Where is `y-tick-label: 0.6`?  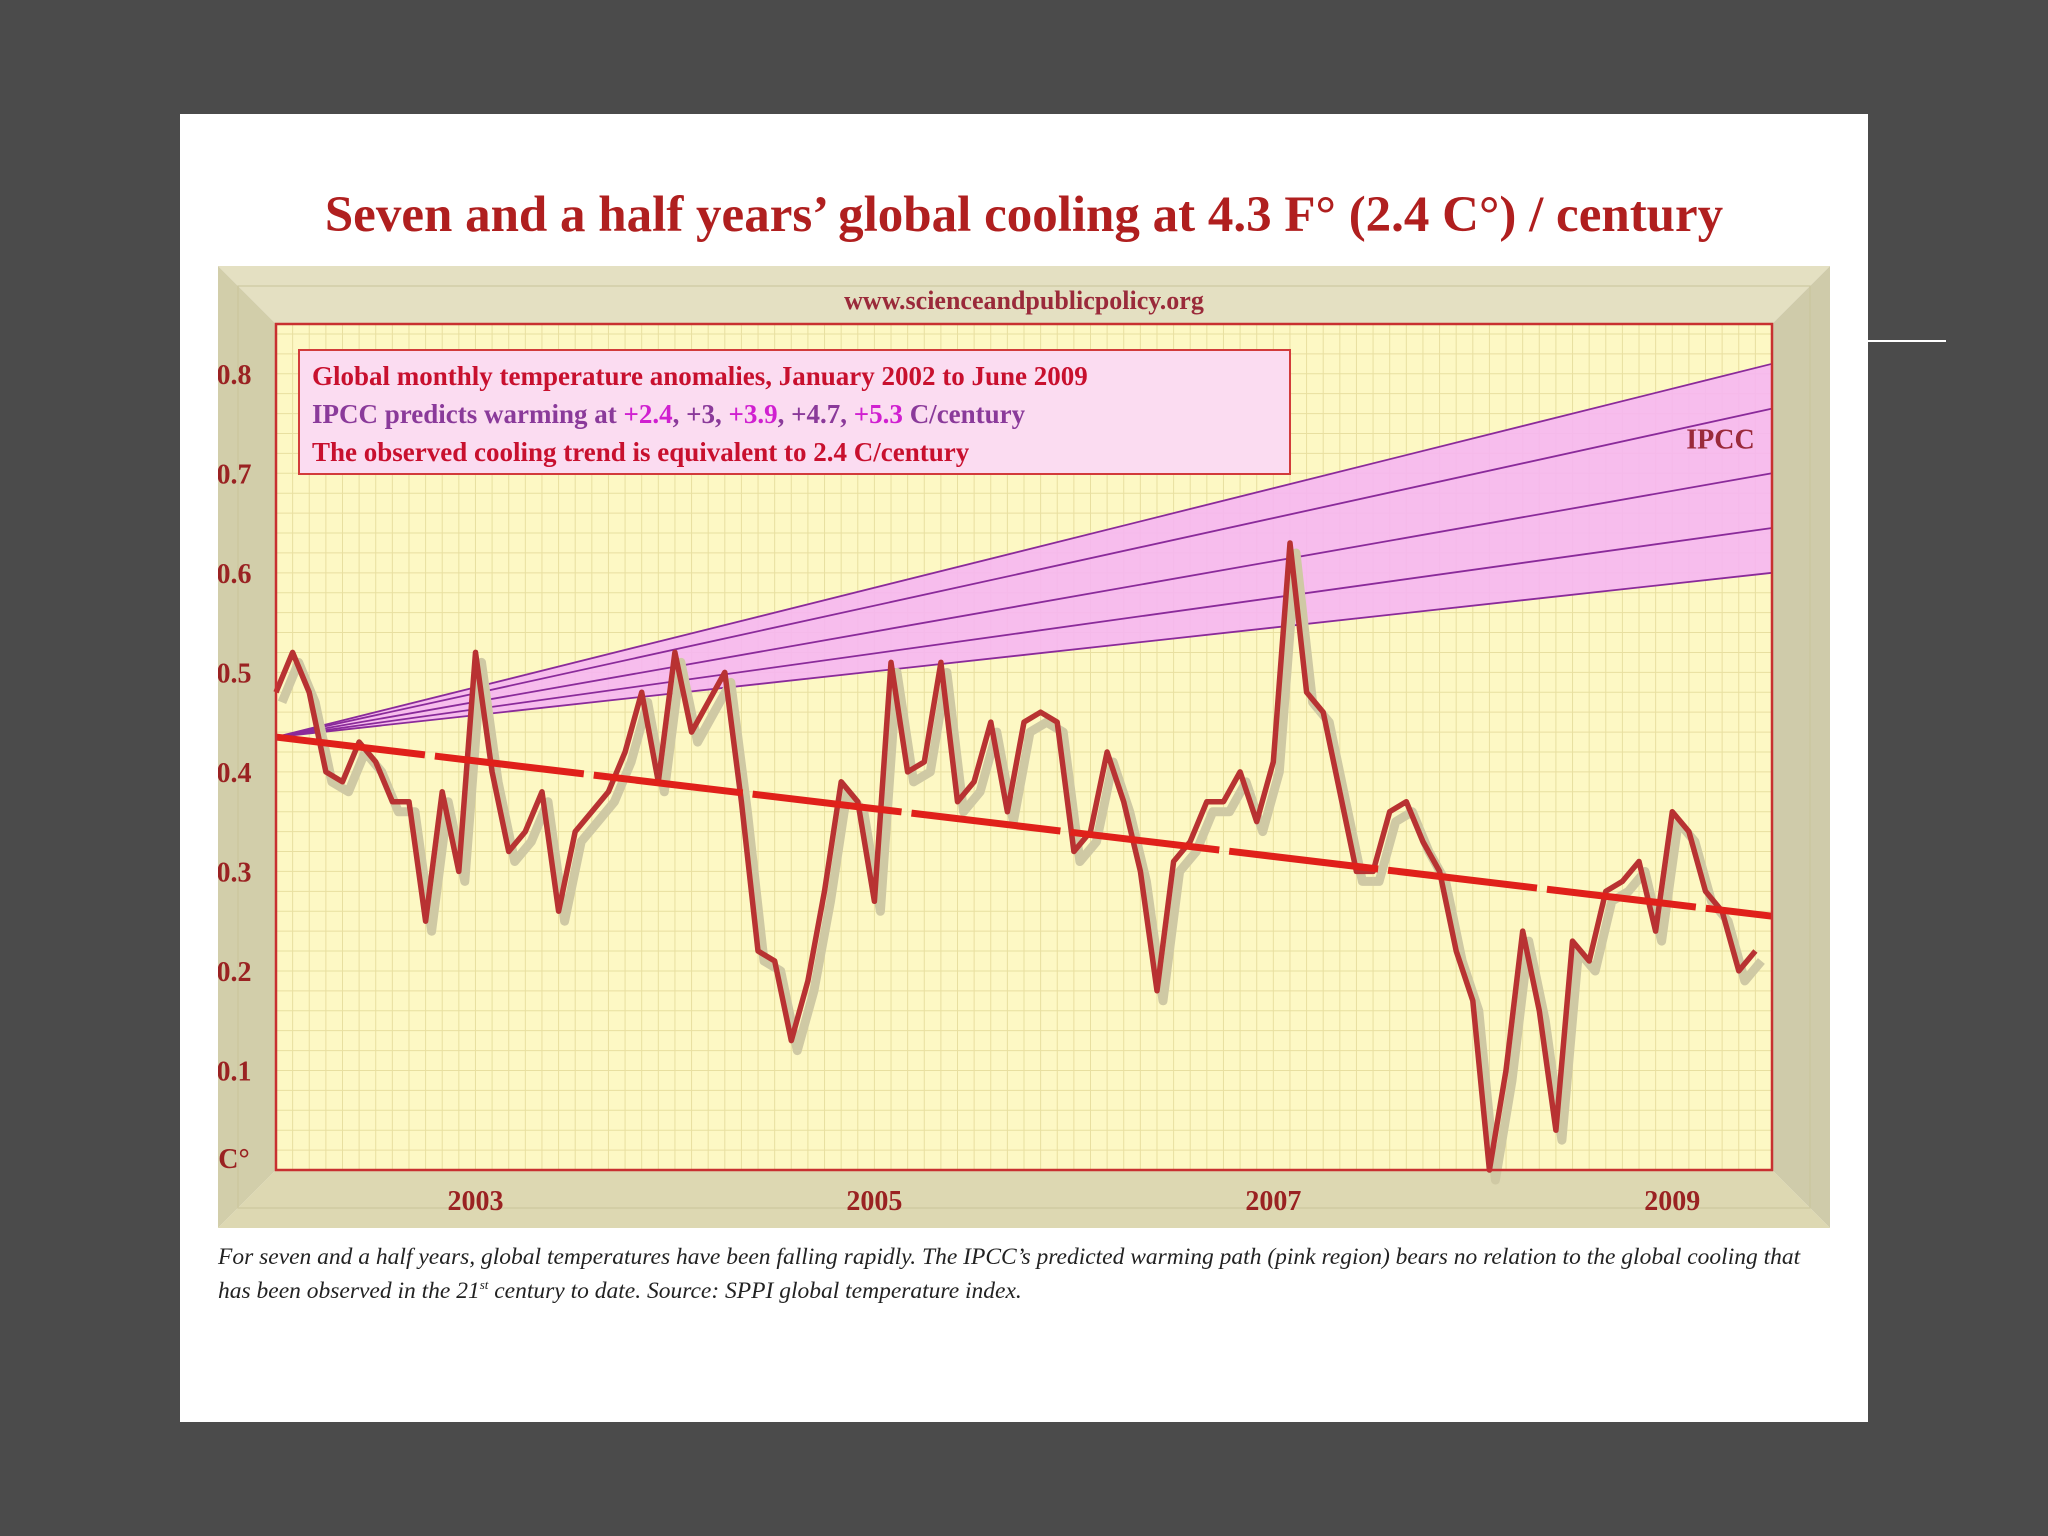
y-tick-label: 0.6 is located at coordinates (235, 574).